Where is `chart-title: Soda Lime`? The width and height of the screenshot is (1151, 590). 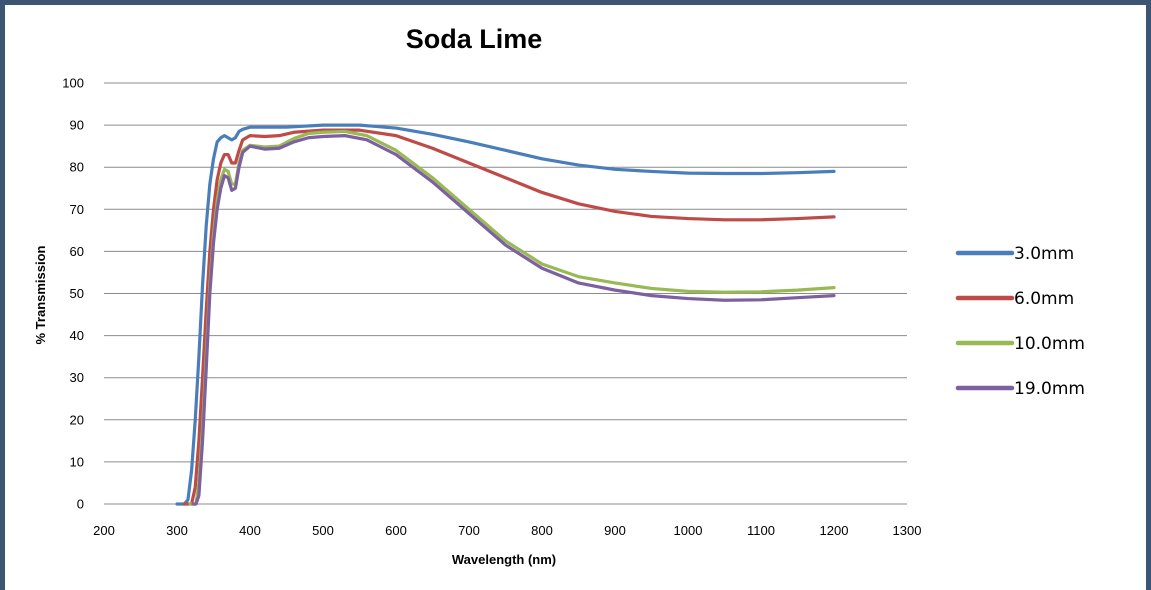 chart-title: Soda Lime is located at coordinates (474, 39).